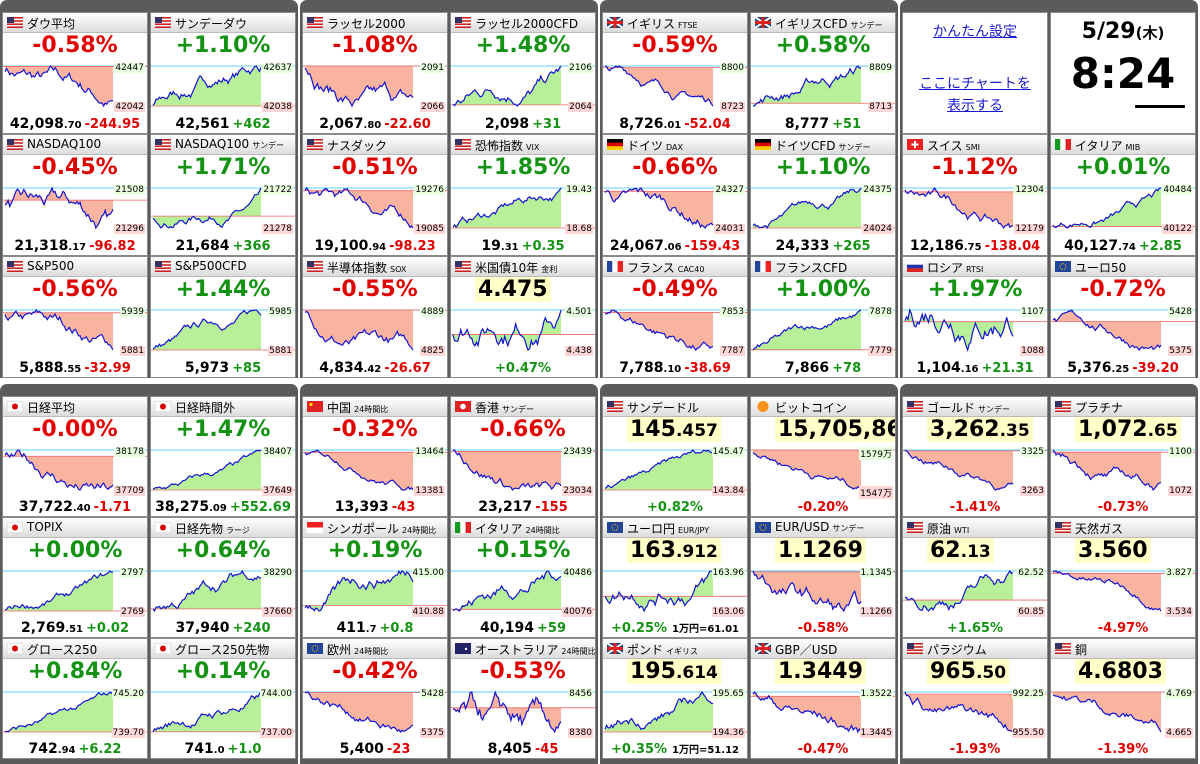 Image resolution: width=1200 pixels, height=764 pixels. What do you see at coordinates (645, 146) in the screenshot?
I see `instrument-name-text: ドイツ` at bounding box center [645, 146].